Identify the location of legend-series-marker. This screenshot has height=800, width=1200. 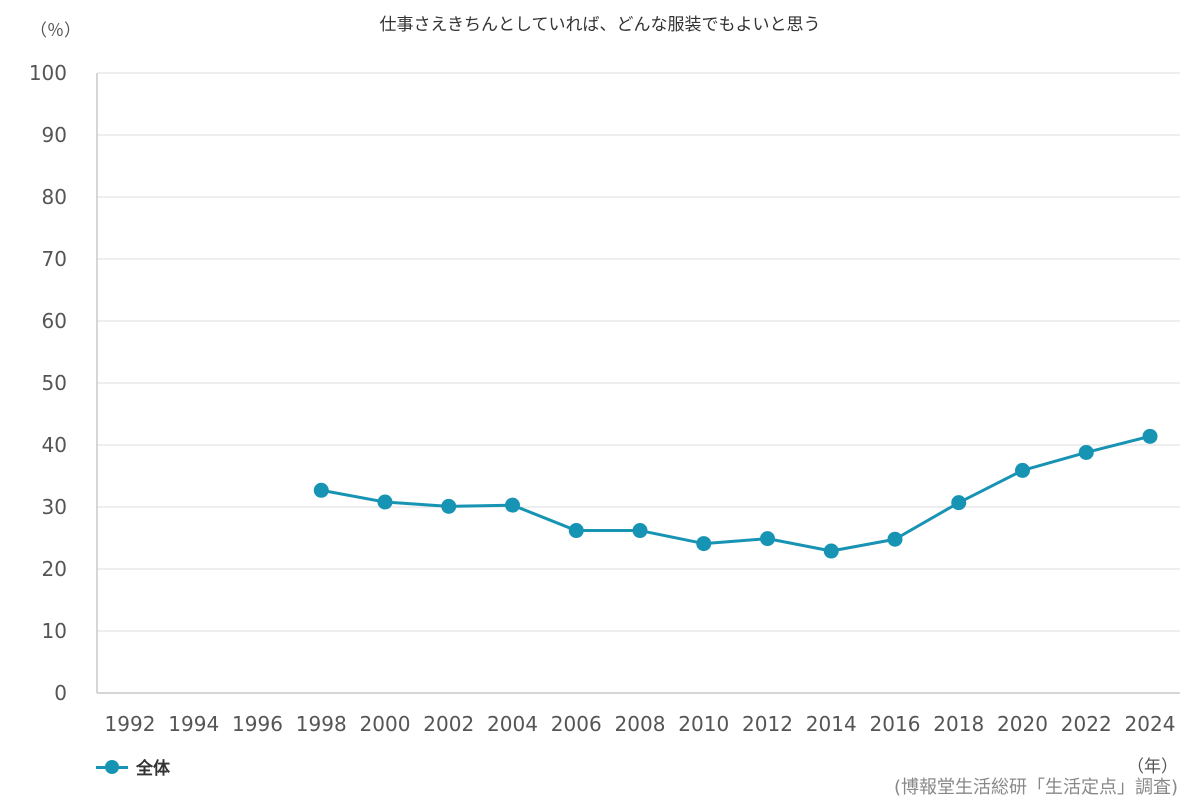
(112, 767).